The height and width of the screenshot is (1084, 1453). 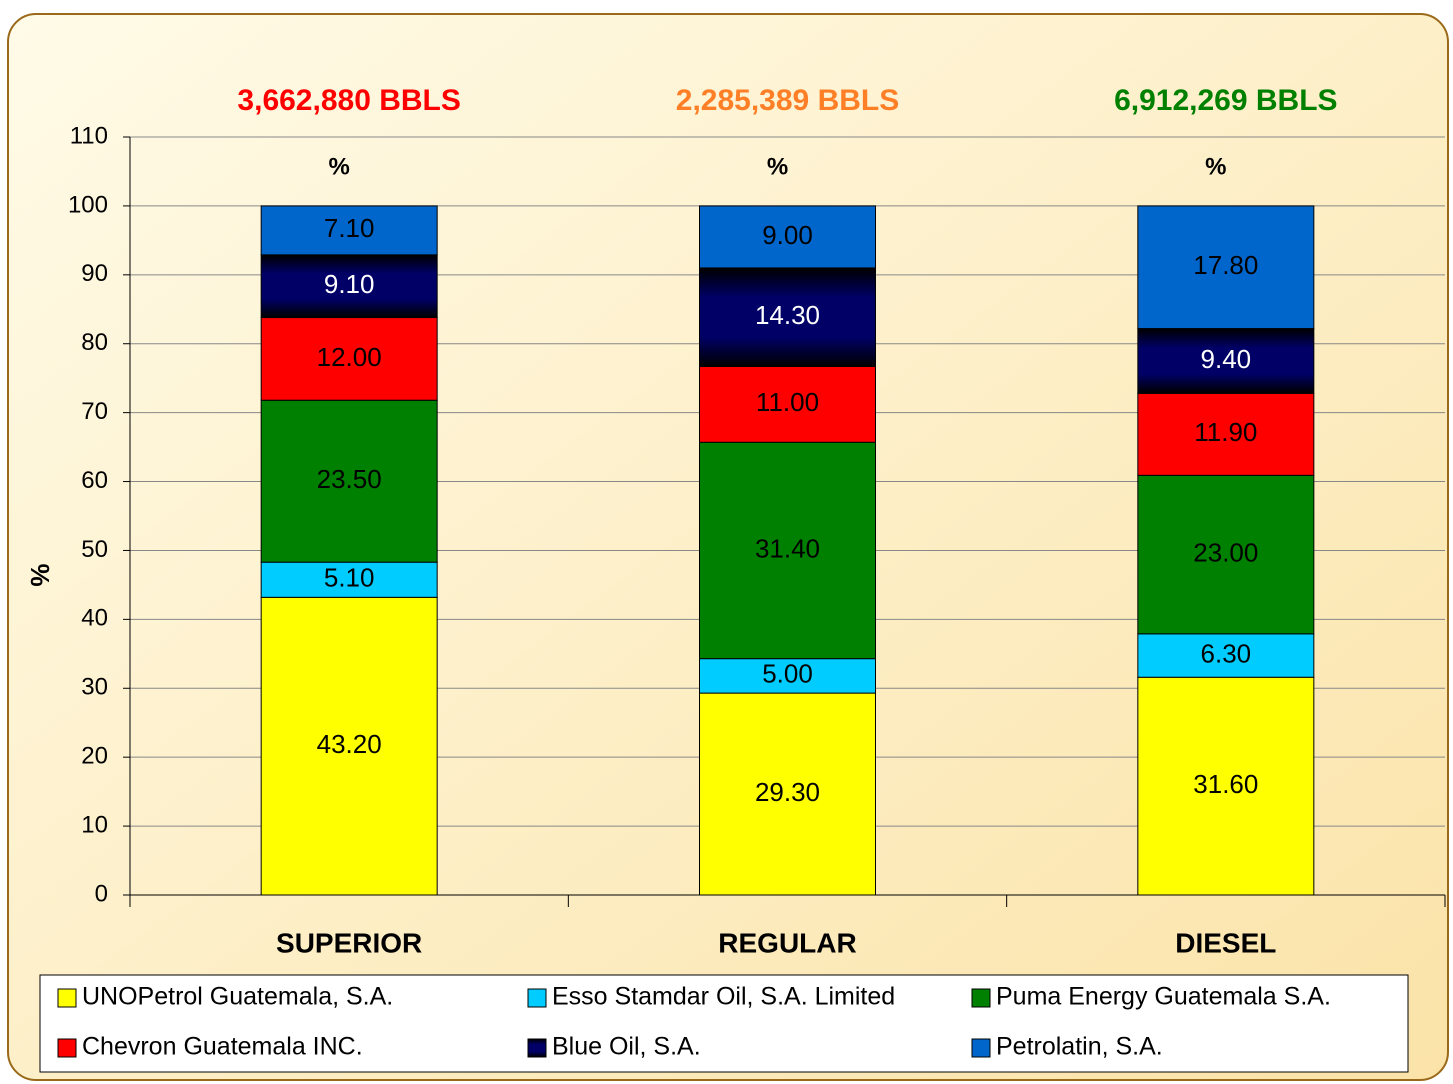 I want to click on data-label: 5.10, so click(x=349, y=578).